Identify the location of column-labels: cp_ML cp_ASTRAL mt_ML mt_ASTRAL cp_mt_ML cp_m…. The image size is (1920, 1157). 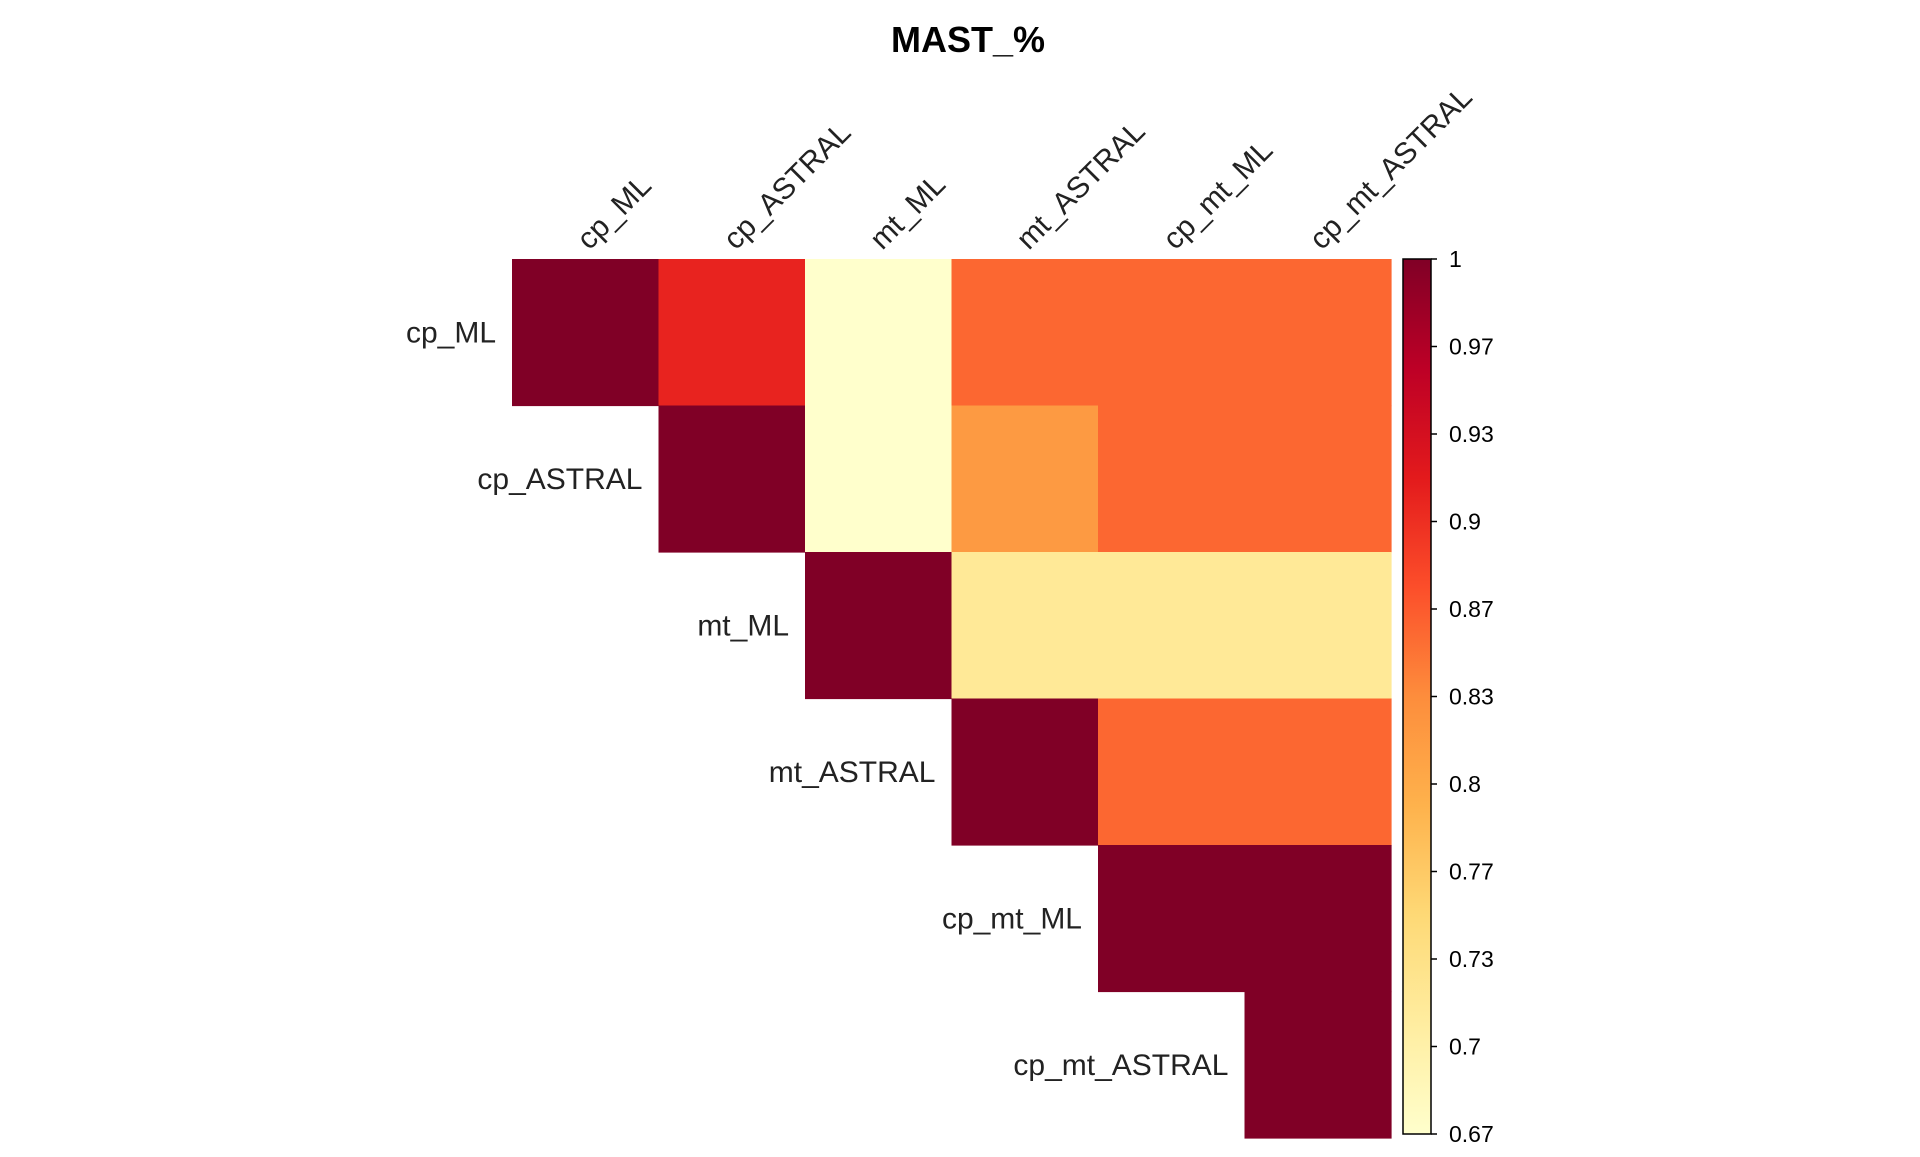
(1025, 168).